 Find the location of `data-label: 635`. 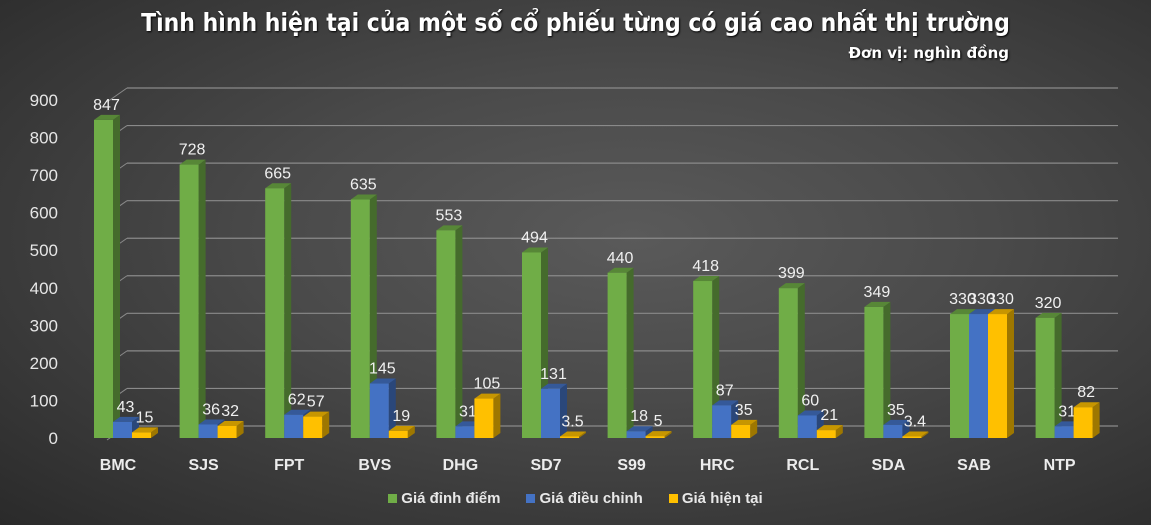

data-label: 635 is located at coordinates (363, 185).